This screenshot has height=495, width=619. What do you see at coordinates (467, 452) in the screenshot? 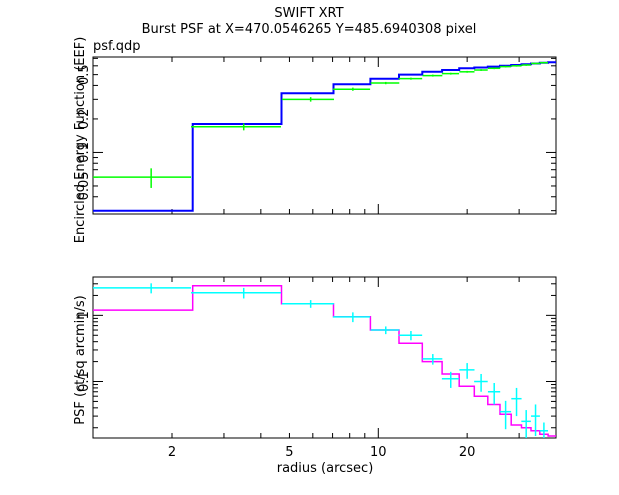
I see `psf-x-tick-label: 20` at bounding box center [467, 452].